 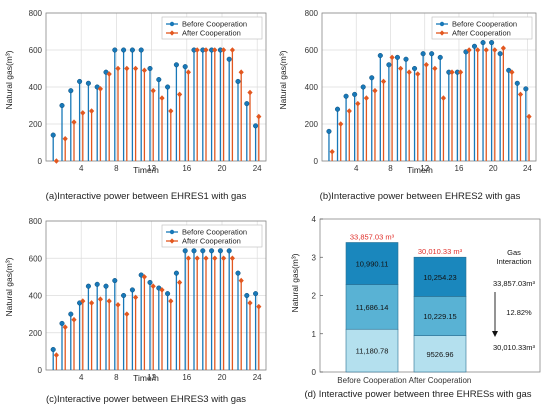 What do you see at coordinates (442, 33) in the screenshot?
I see `panel-b-legend-after-marker` at bounding box center [442, 33].